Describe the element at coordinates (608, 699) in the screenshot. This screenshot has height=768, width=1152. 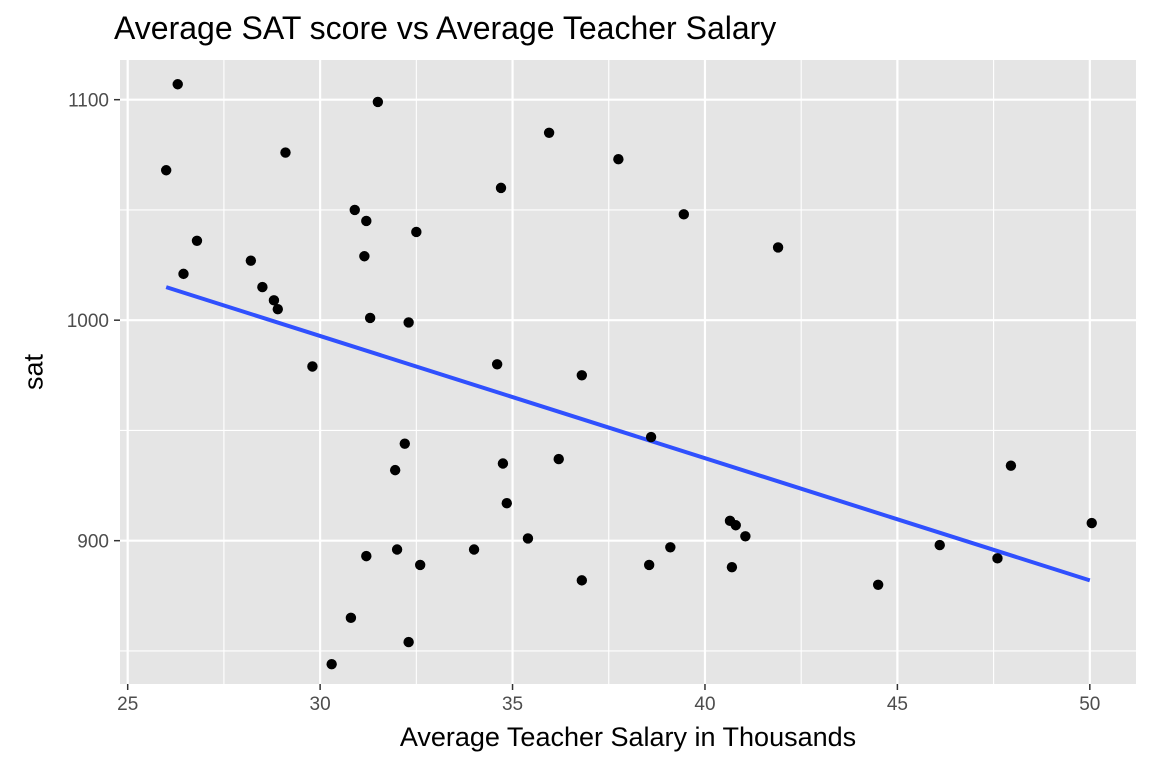
I see `x-axis: 25 30 35 40 45 50` at that location.